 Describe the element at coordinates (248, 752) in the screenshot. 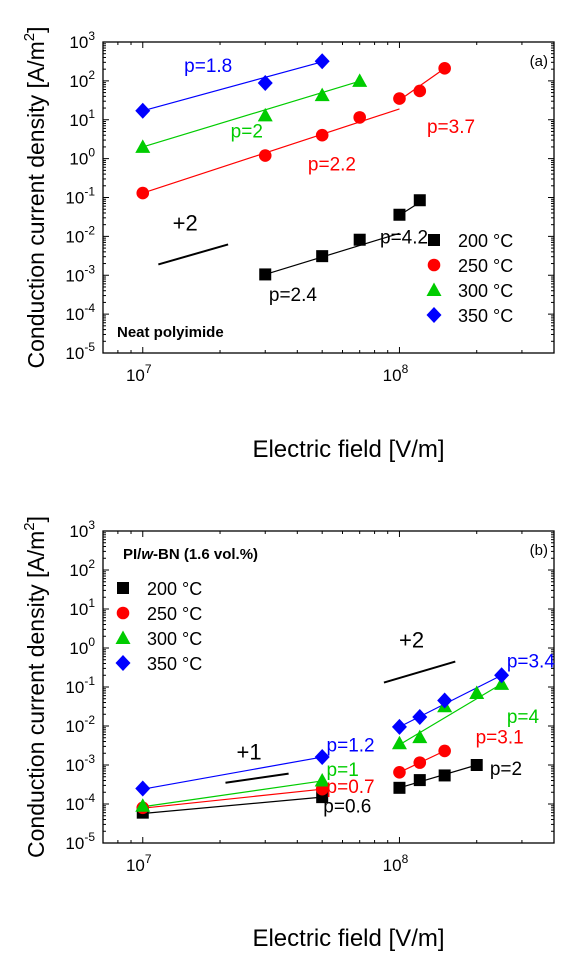

I see `slope-label: +1` at that location.